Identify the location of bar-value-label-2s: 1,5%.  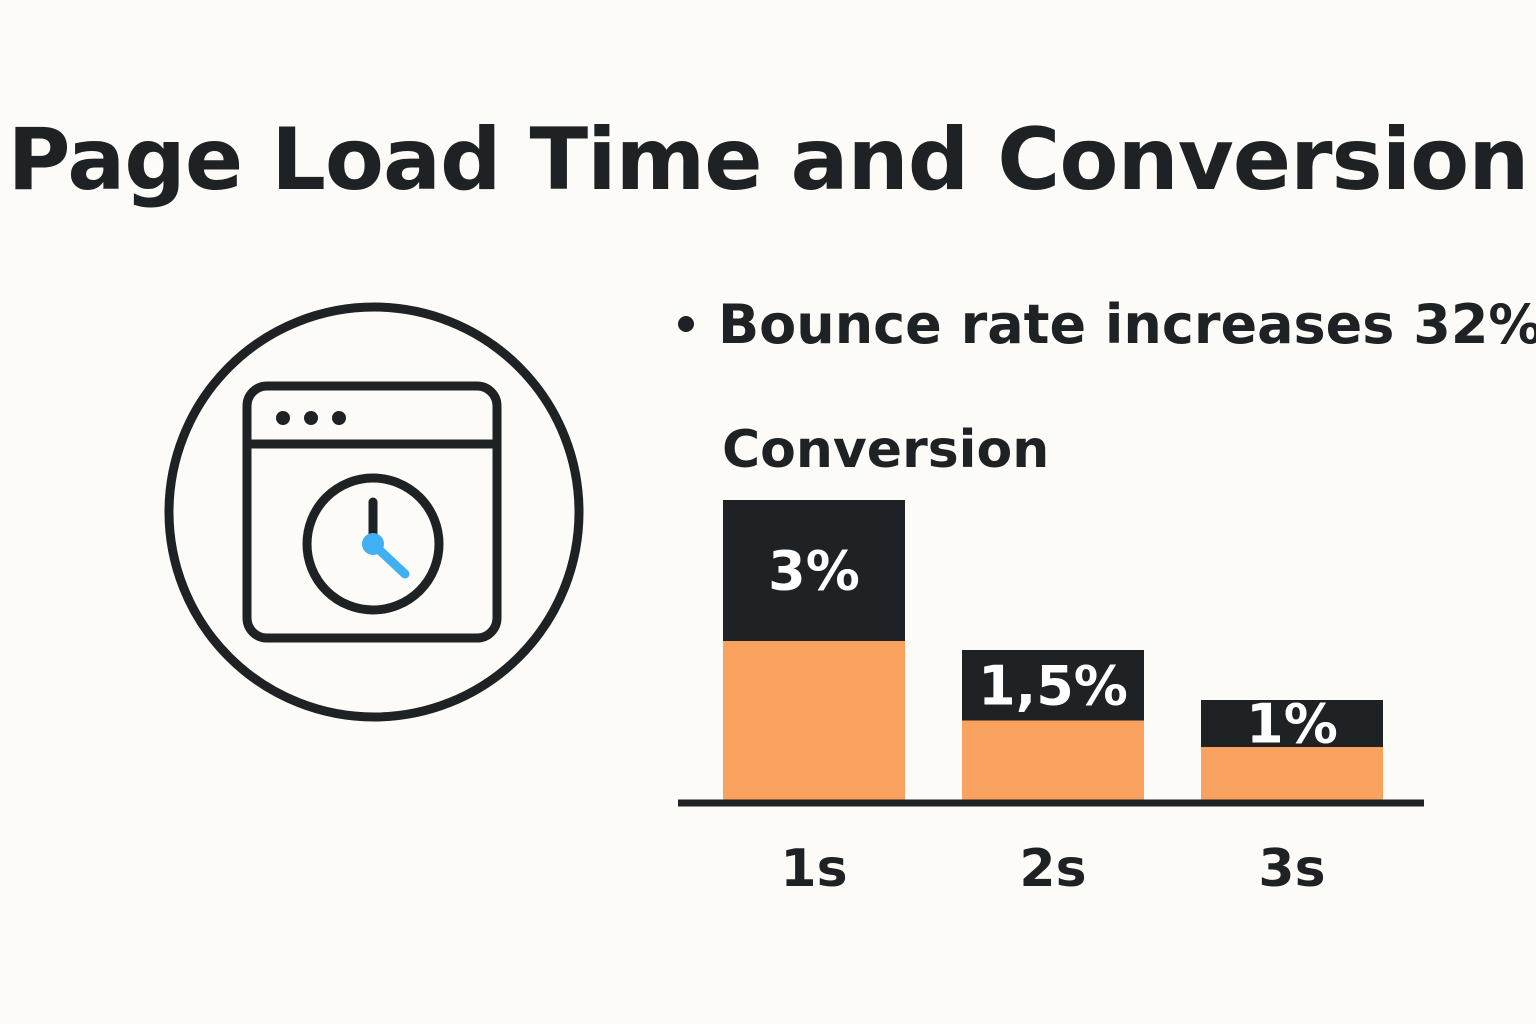
(1053, 685).